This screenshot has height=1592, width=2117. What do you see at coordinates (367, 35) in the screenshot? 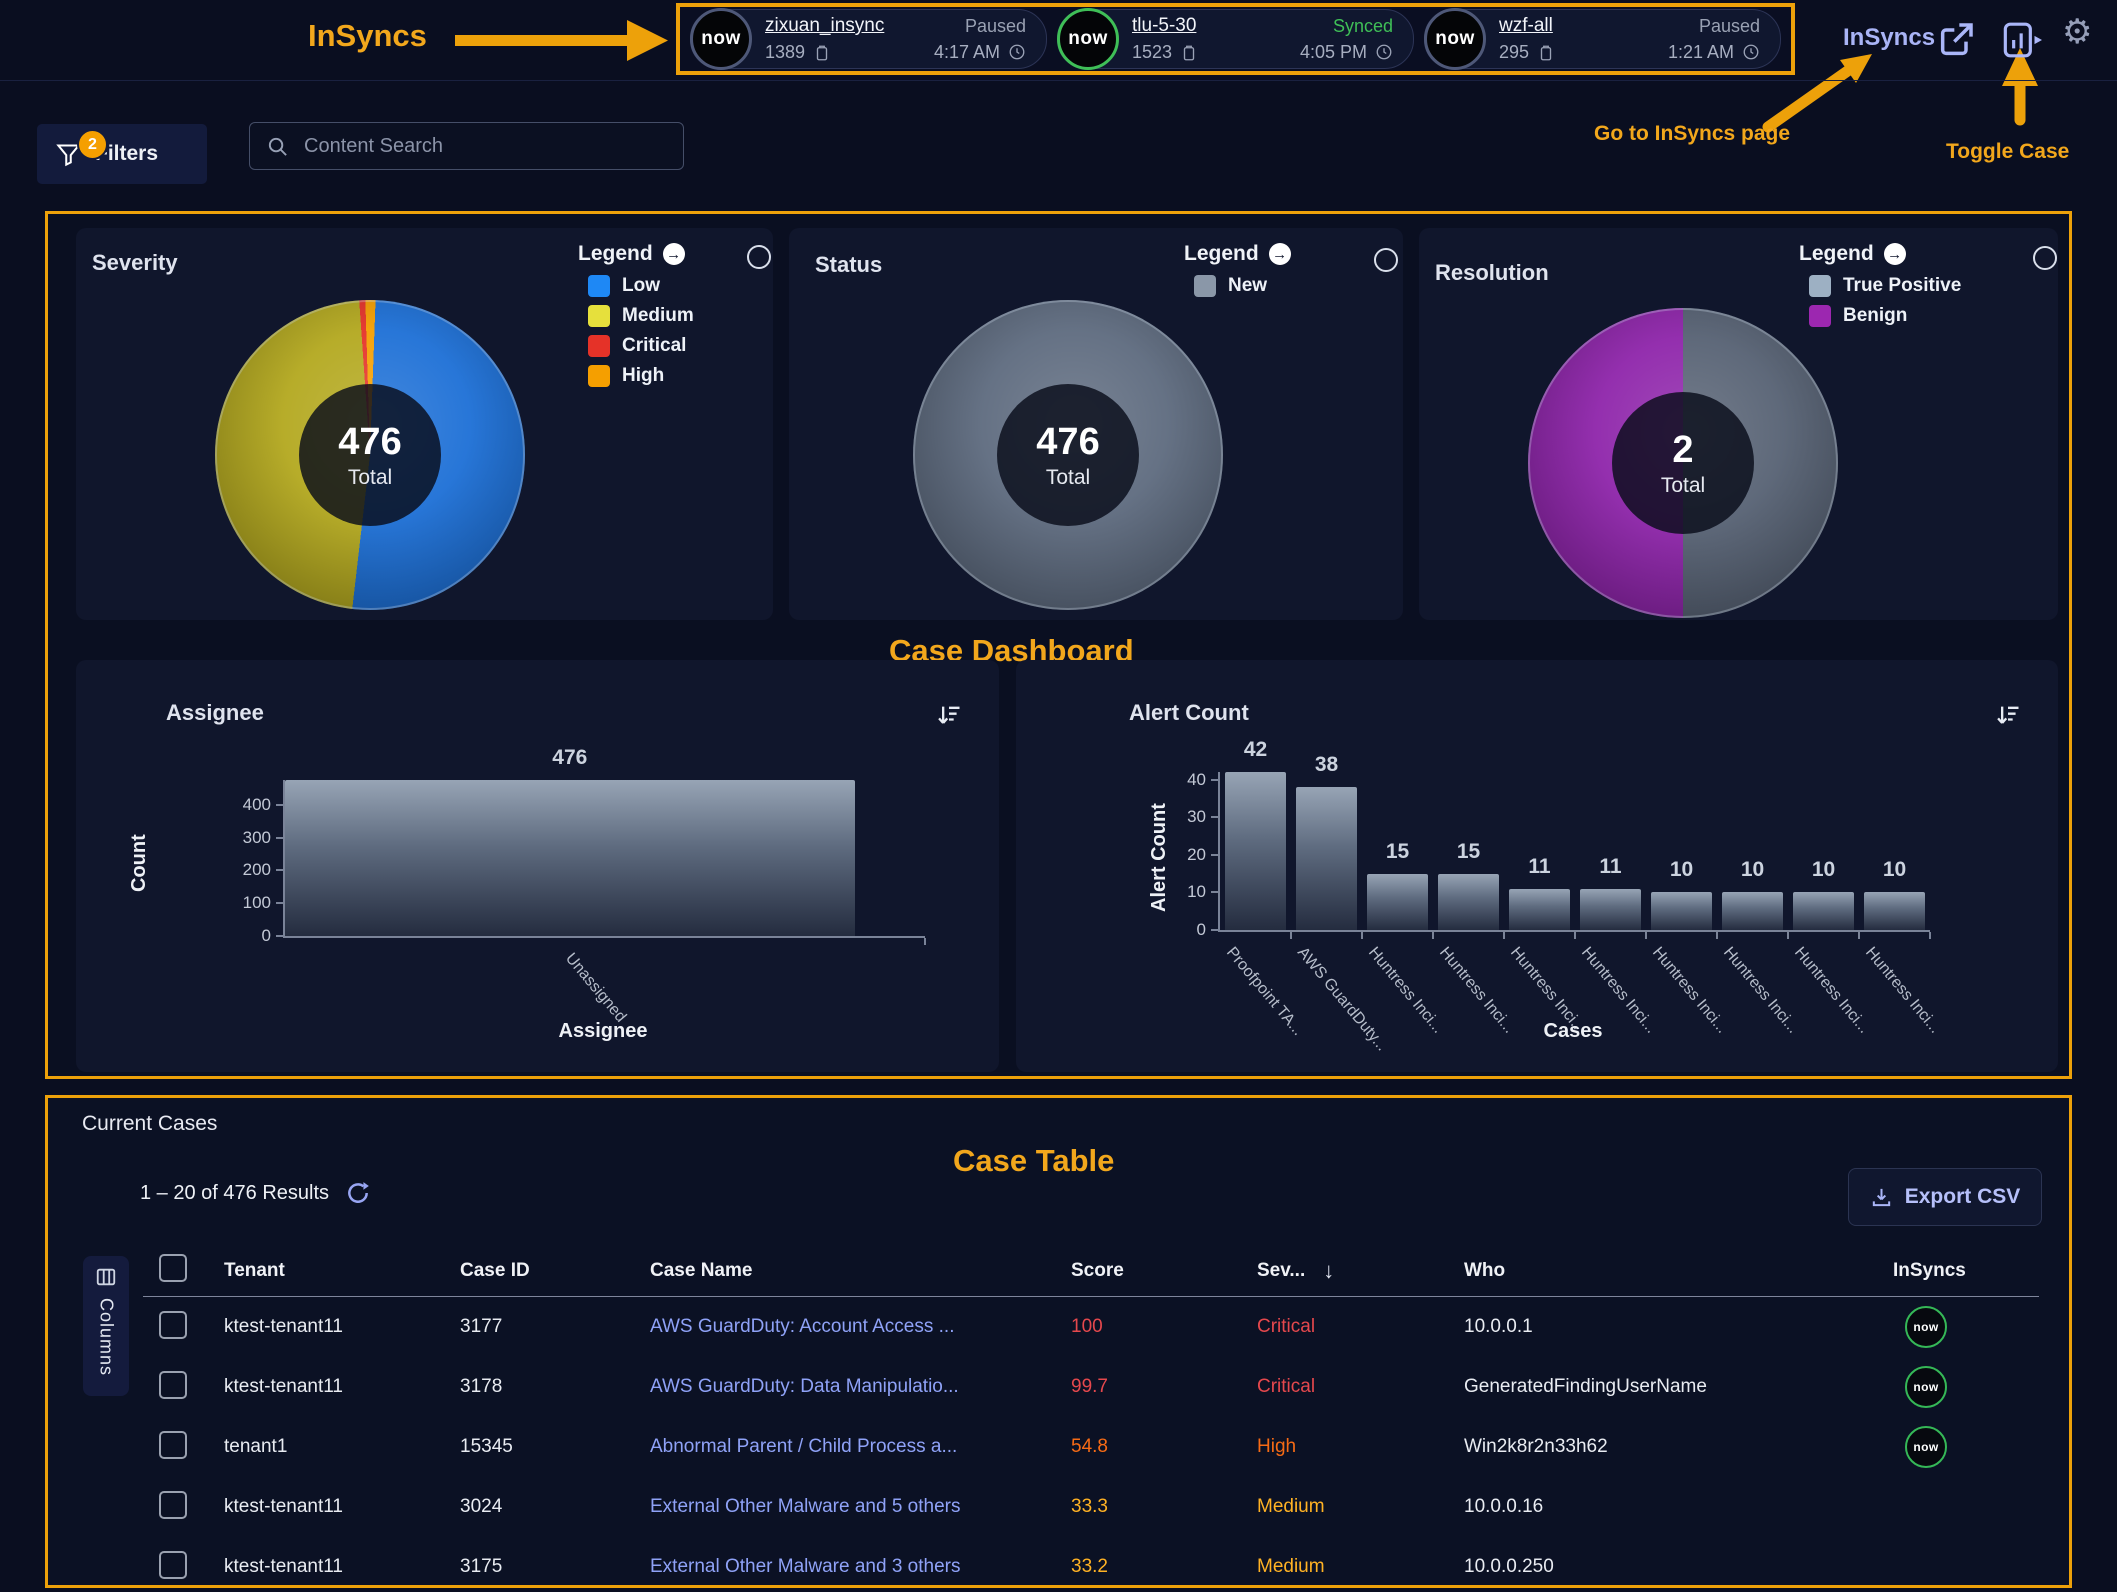
I see `insyncs-callout-label: InSyncs` at bounding box center [367, 35].